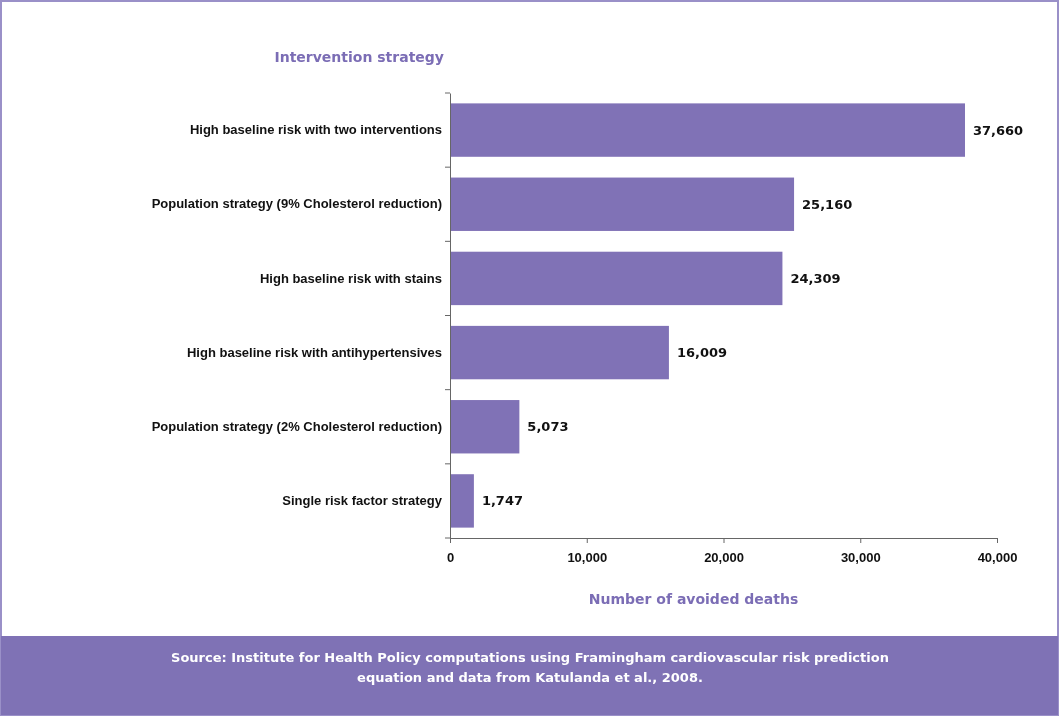 This screenshot has height=716, width=1059. I want to click on y-tick-label: Population strategy (2% Cholesterol reduction), so click(296, 426).